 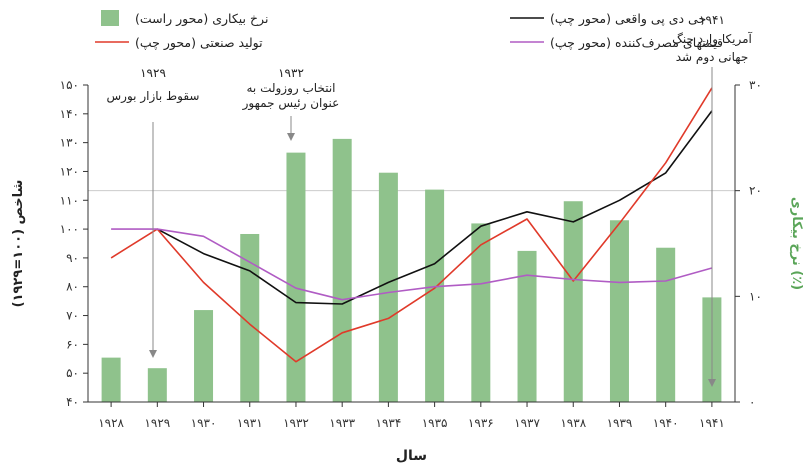 What do you see at coordinates (72, 258) in the screenshot?
I see `left-tick-label: ۹۰` at bounding box center [72, 258].